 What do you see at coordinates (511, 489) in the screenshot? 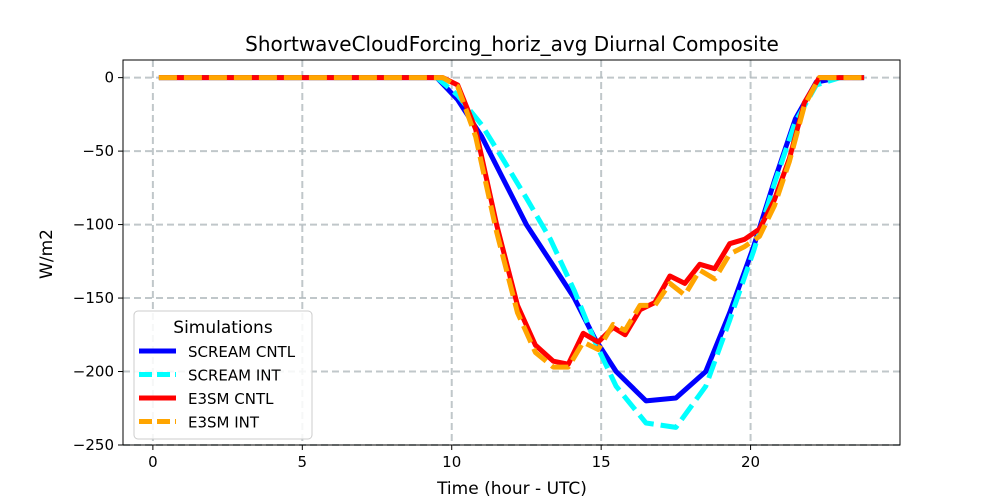
I see `x-axis-label: Time (hour - UTC)` at bounding box center [511, 489].